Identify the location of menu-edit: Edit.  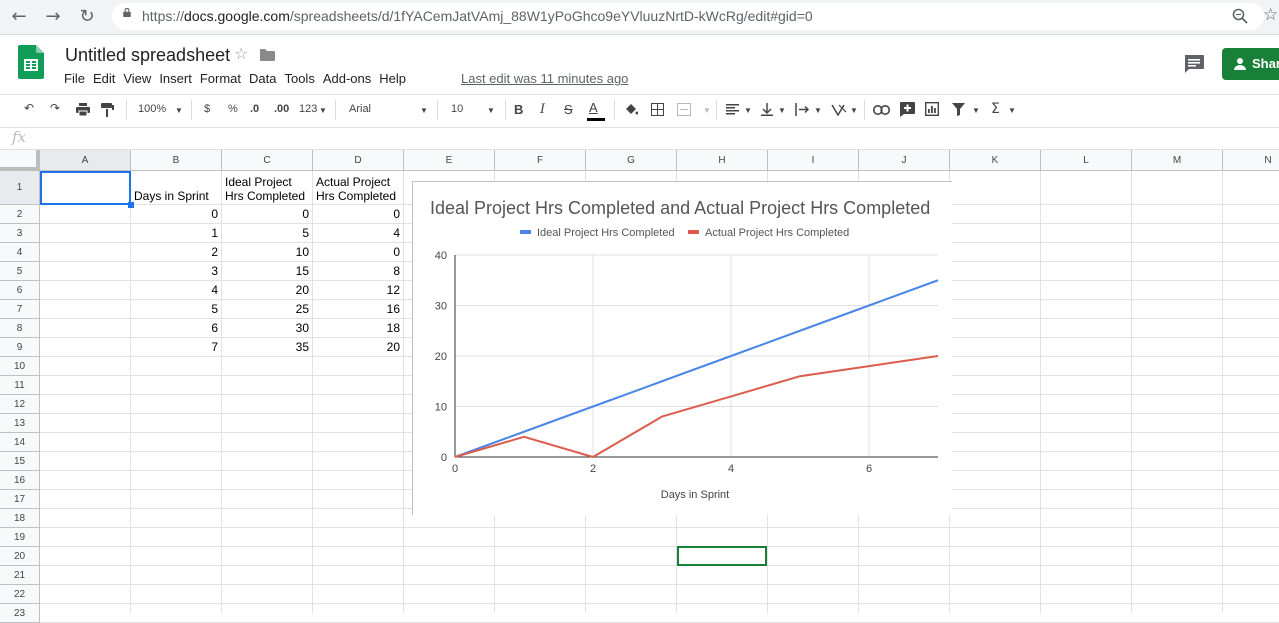
(104, 78).